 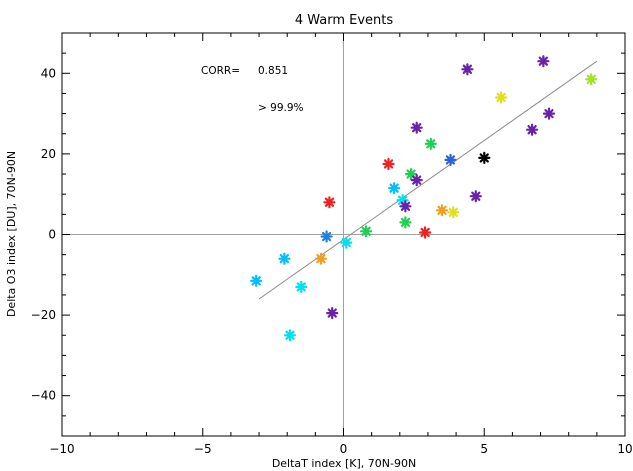 What do you see at coordinates (344, 20) in the screenshot?
I see `chart-title: 4 Warm Events` at bounding box center [344, 20].